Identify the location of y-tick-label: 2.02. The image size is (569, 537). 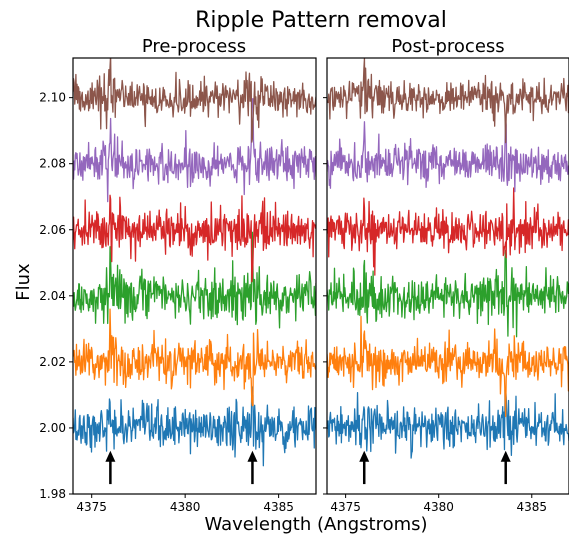
(52, 362).